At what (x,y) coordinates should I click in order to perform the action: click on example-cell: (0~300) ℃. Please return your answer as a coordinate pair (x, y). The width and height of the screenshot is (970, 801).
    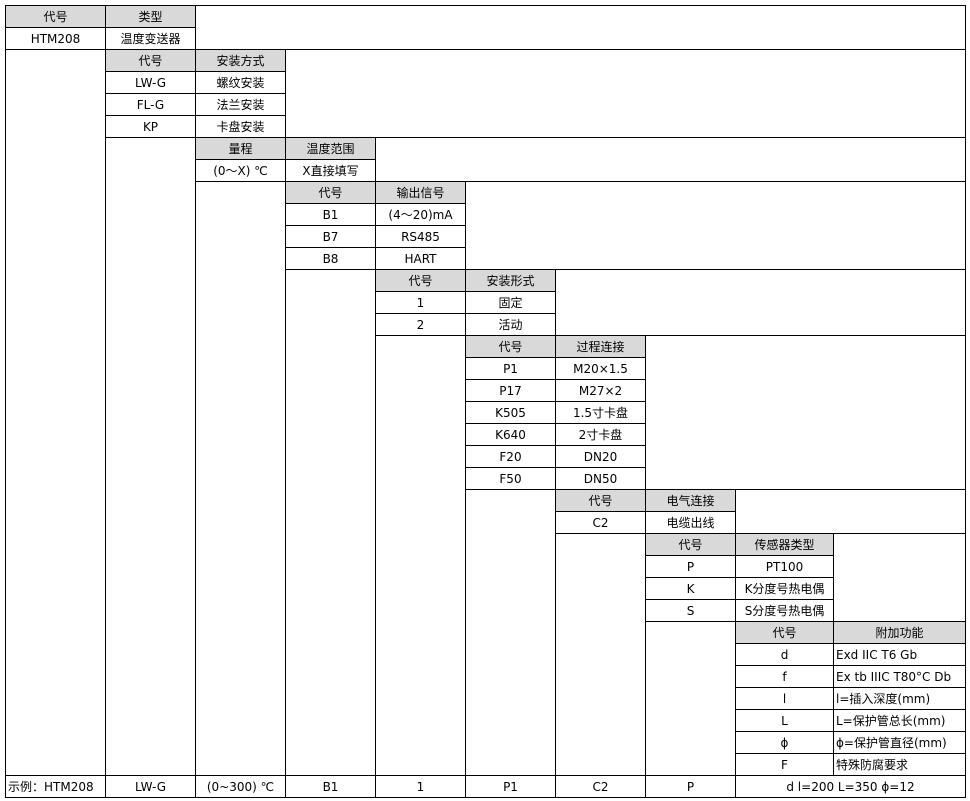
    Looking at the image, I should click on (240, 786).